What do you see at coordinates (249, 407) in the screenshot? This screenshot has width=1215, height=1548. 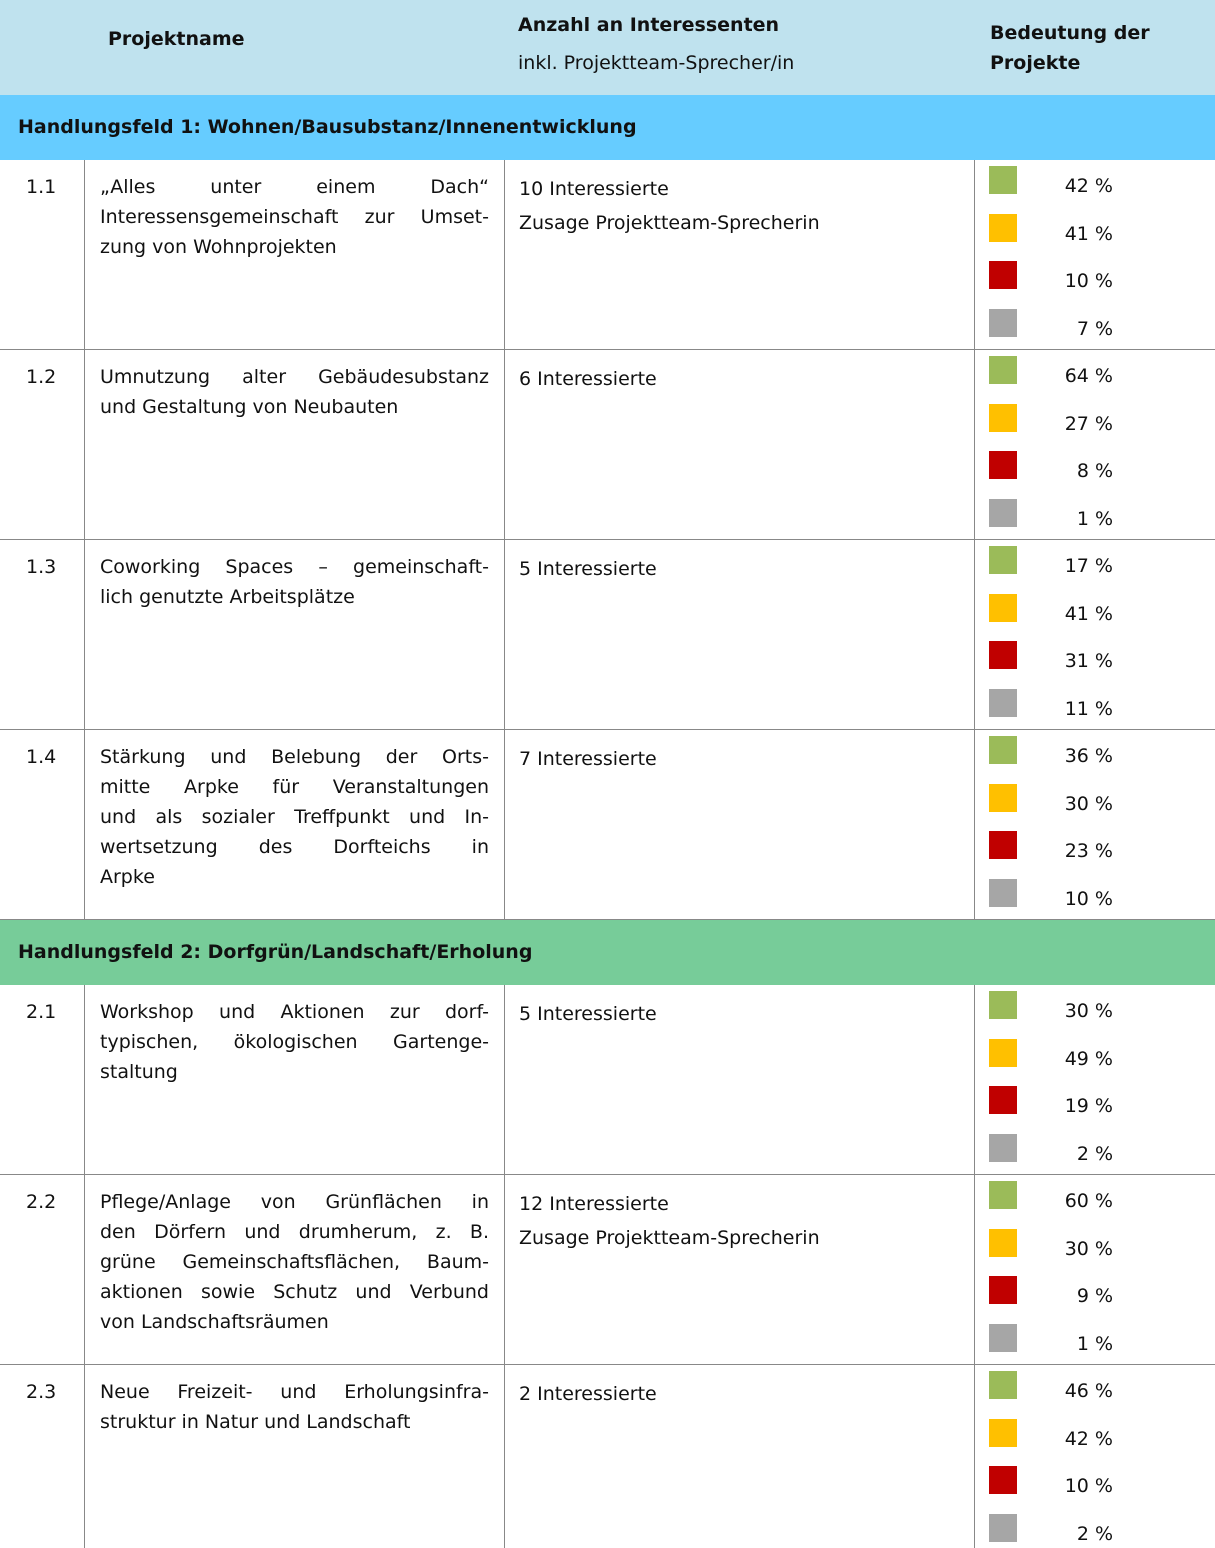 I see `name-line: und Gestaltung von Neubauten` at bounding box center [249, 407].